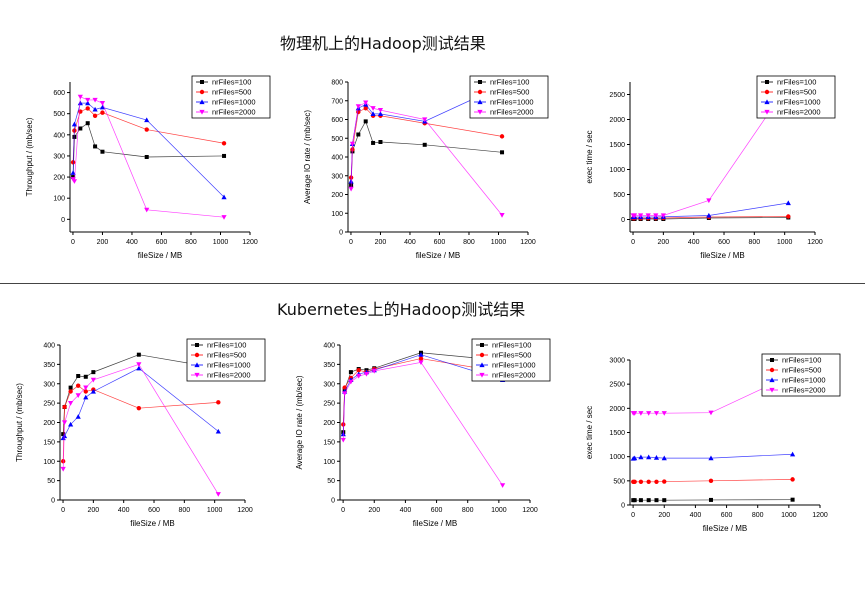  Describe the element at coordinates (73, 242) in the screenshot. I see `x-tick-label: 0` at that location.